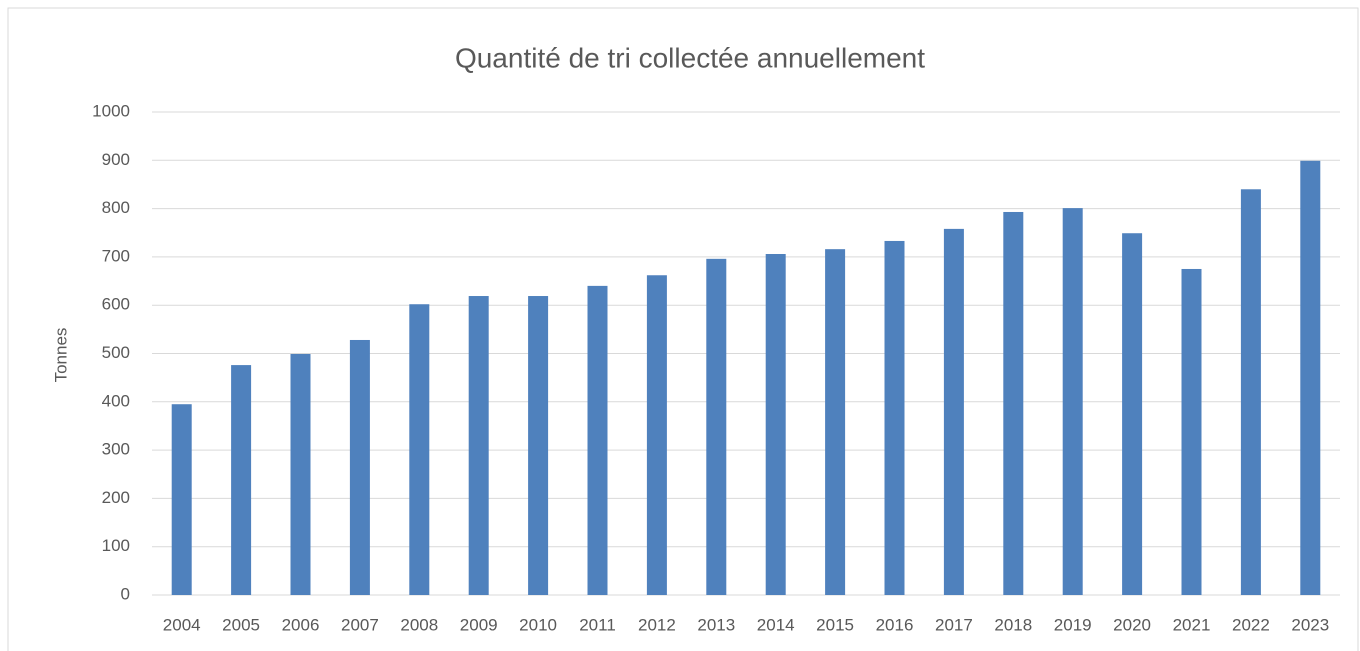  I want to click on x-tick-label: 2011, so click(597, 624).